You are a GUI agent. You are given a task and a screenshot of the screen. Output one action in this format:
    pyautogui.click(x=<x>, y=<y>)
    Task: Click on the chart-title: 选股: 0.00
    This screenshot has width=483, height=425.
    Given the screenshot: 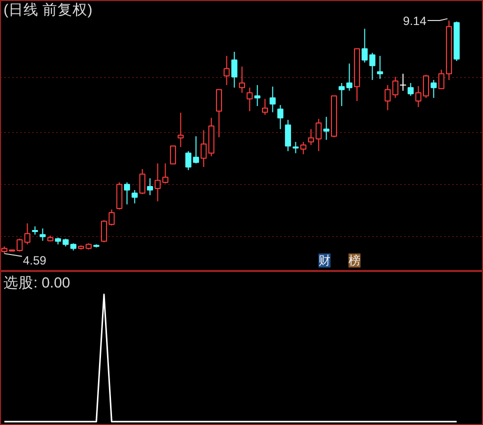 What is the action you would take?
    pyautogui.click(x=37, y=283)
    